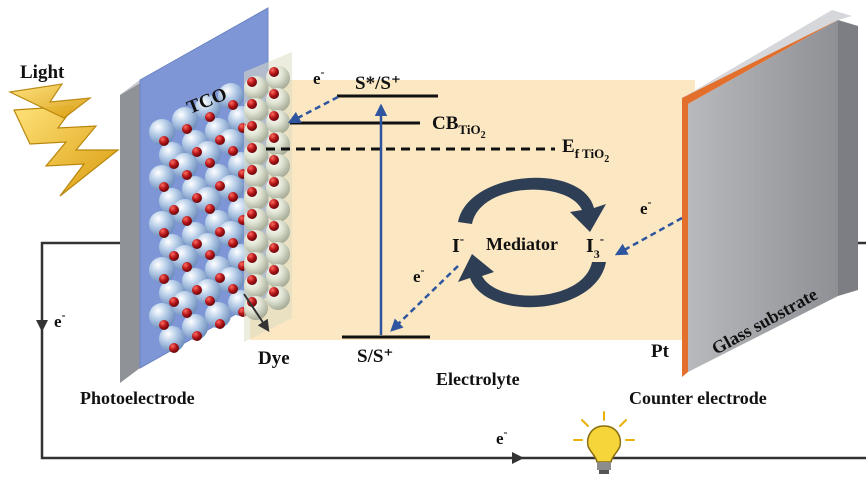 This screenshot has height=482, width=866. Describe the element at coordinates (419, 274) in the screenshot. I see `electron-label-regeneration: e-` at that location.